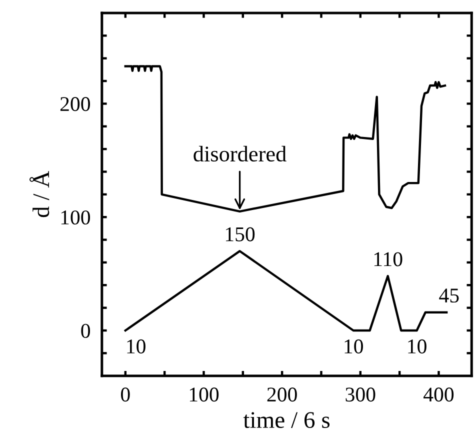  What do you see at coordinates (282, 395) in the screenshot?
I see `x-tick-label: 200` at bounding box center [282, 395].